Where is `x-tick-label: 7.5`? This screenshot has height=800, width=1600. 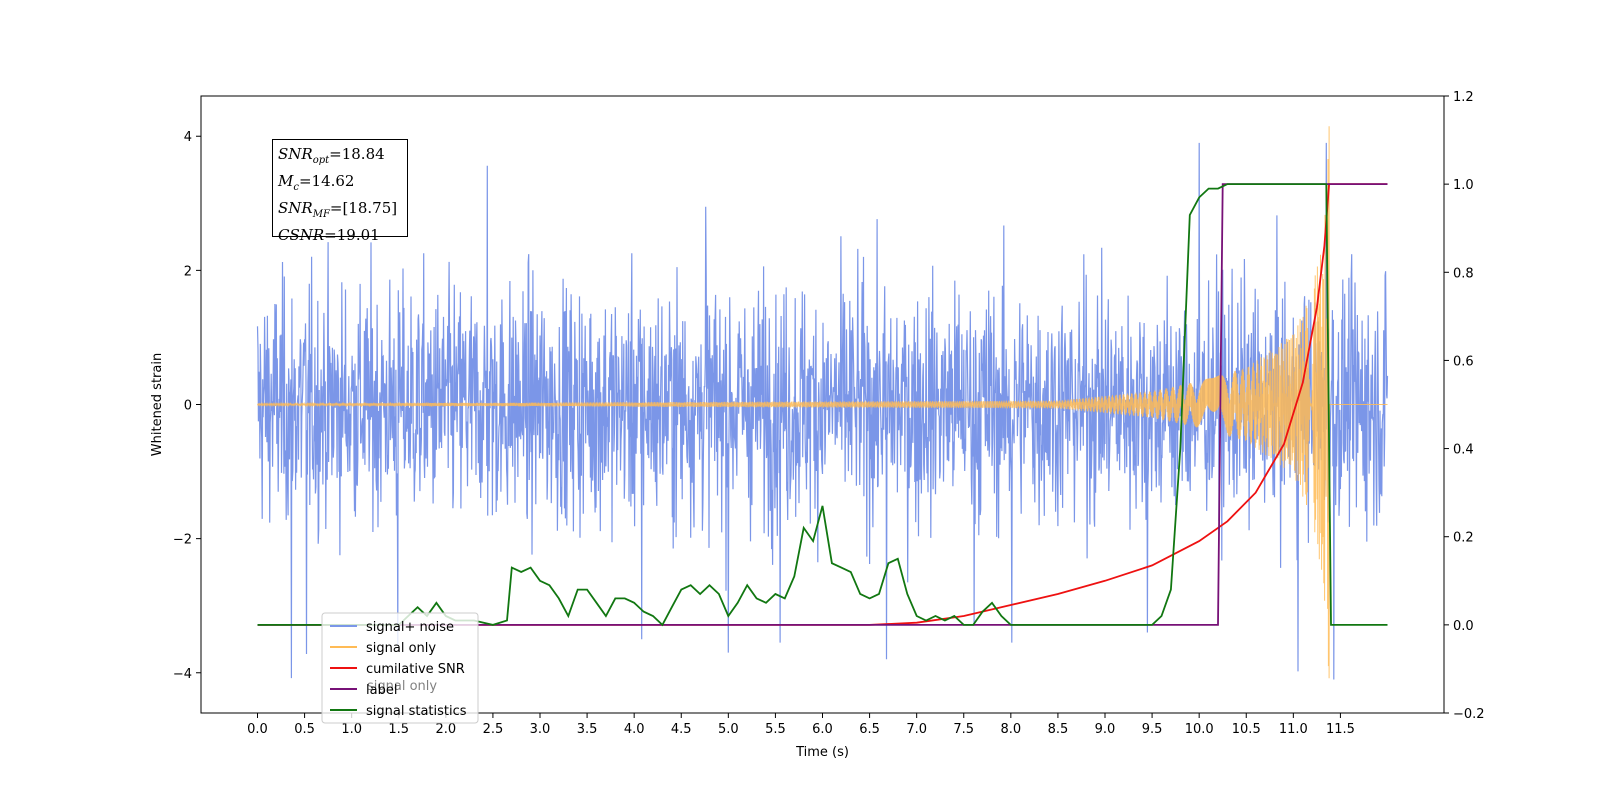 x-tick-label: 7.5 is located at coordinates (963, 729).